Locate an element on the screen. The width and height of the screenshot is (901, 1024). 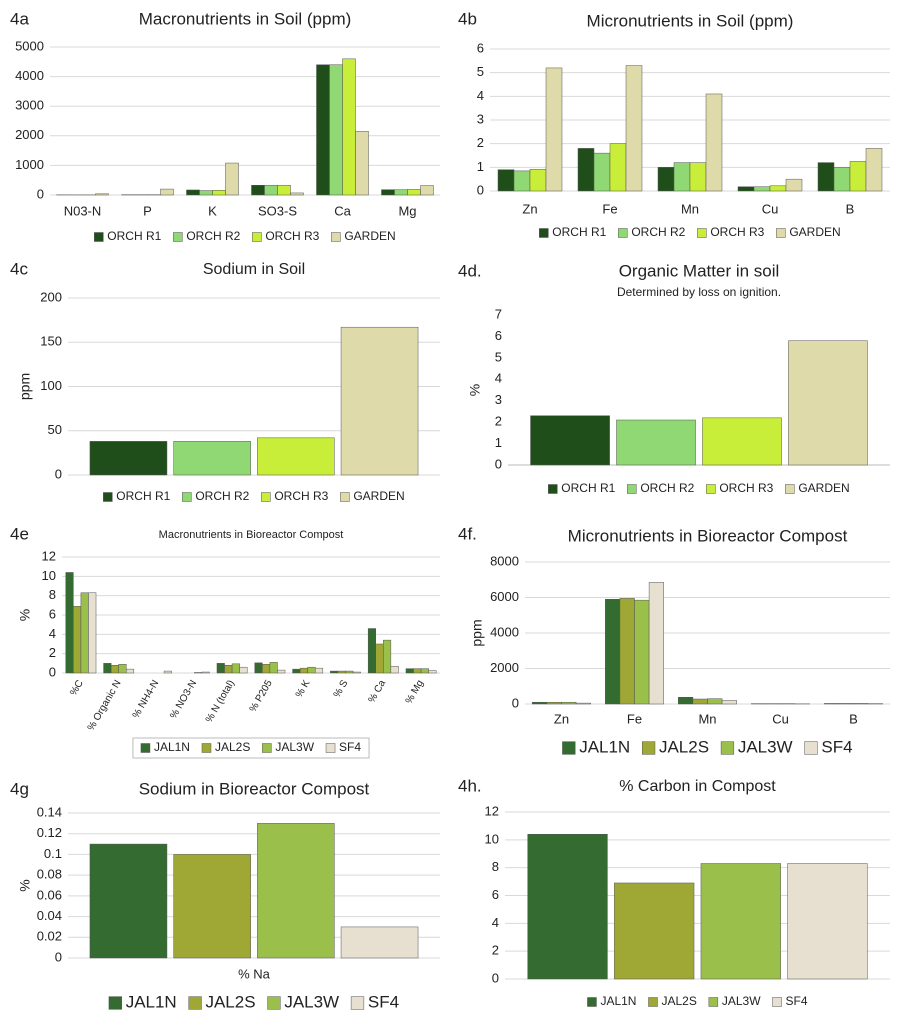
chart-subtitle: Determined by loss on ignition. is located at coordinates (699, 292).